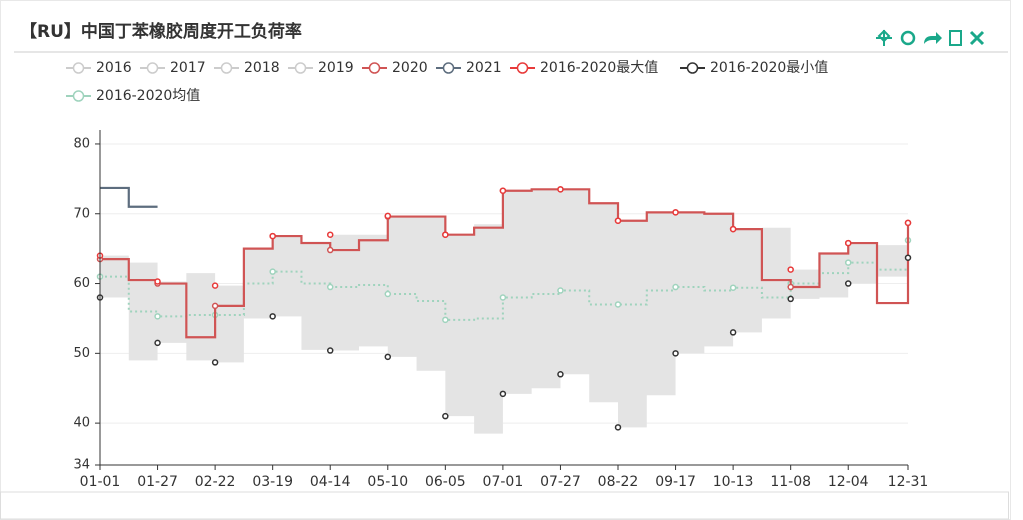 The height and width of the screenshot is (520, 1023). I want to click on legend-label: 2016-2020均值, so click(148, 96).